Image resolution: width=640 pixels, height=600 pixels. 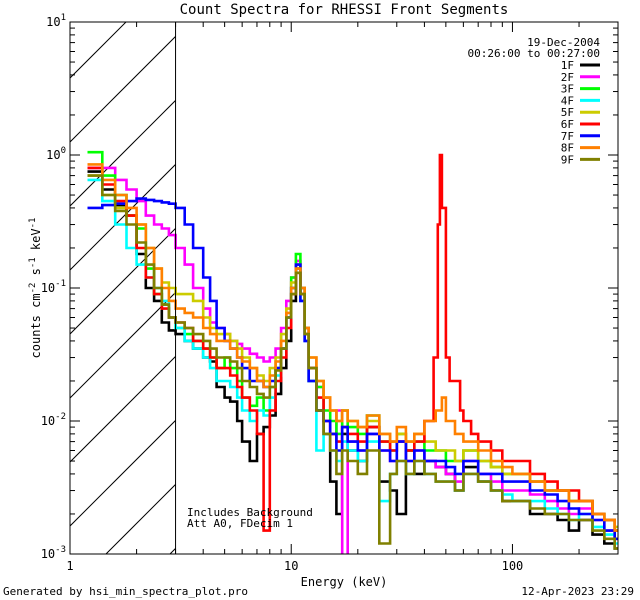 I want to click on date-label: 19-Dec-2004, so click(x=563, y=42).